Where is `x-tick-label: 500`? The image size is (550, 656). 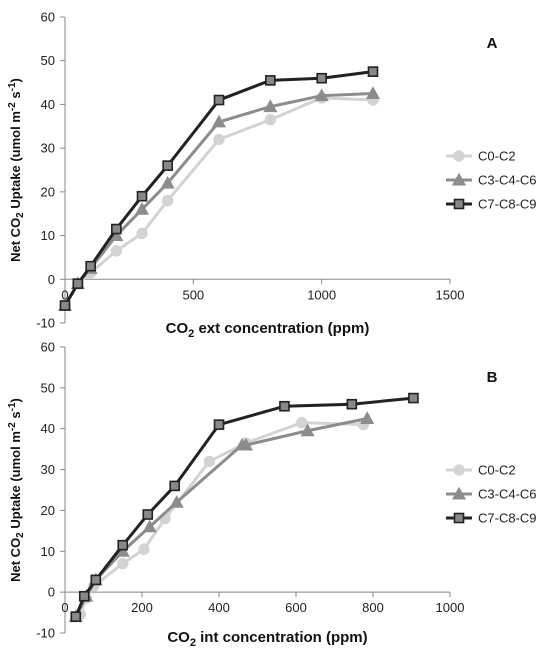 x-tick-label: 500 is located at coordinates (193, 294).